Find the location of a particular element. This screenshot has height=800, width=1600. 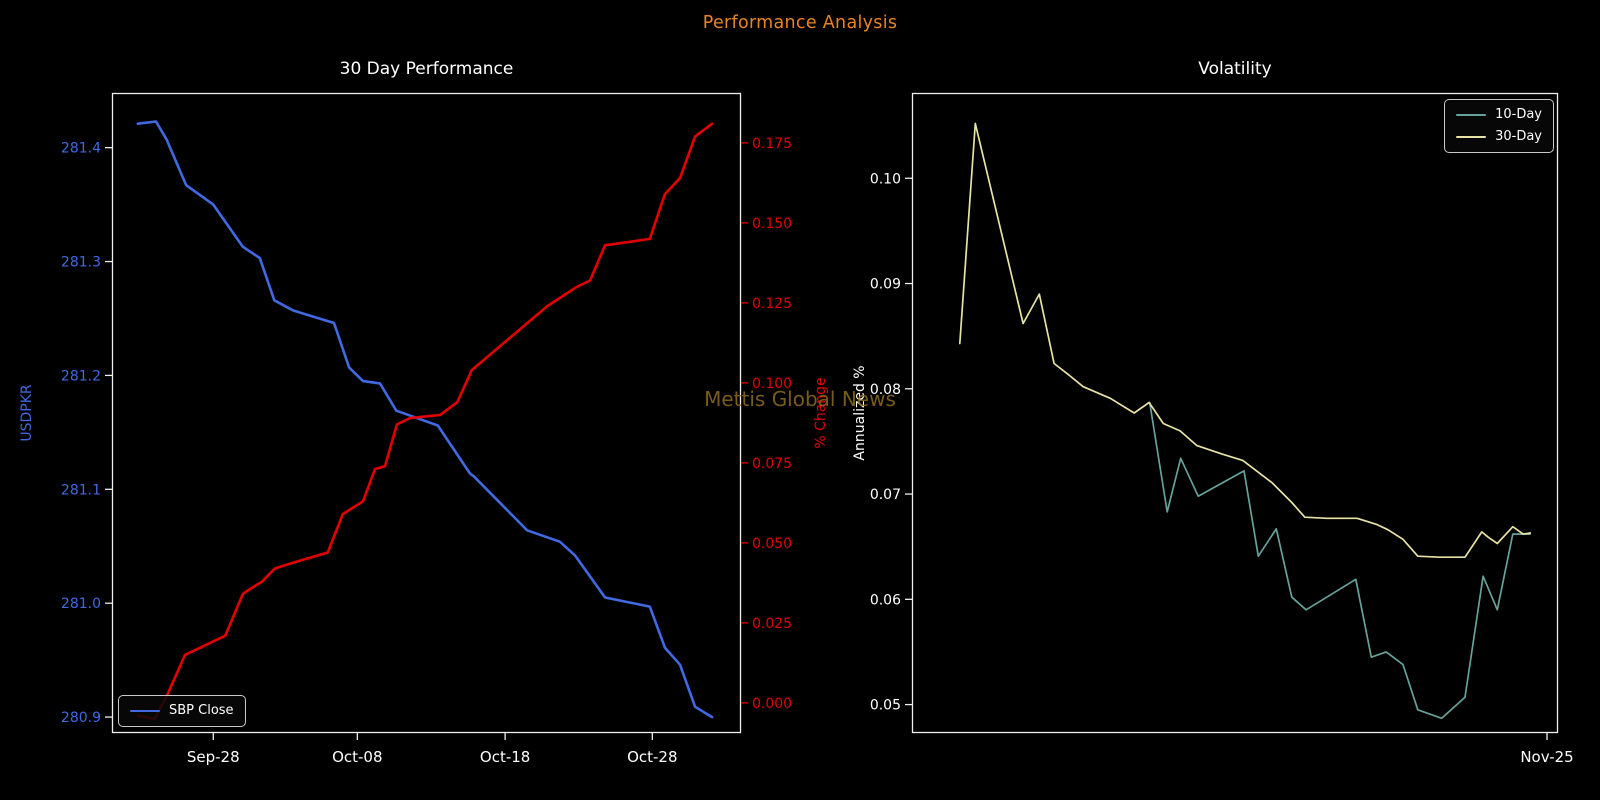

y-tick-label-right: 0.000 is located at coordinates (772, 704).